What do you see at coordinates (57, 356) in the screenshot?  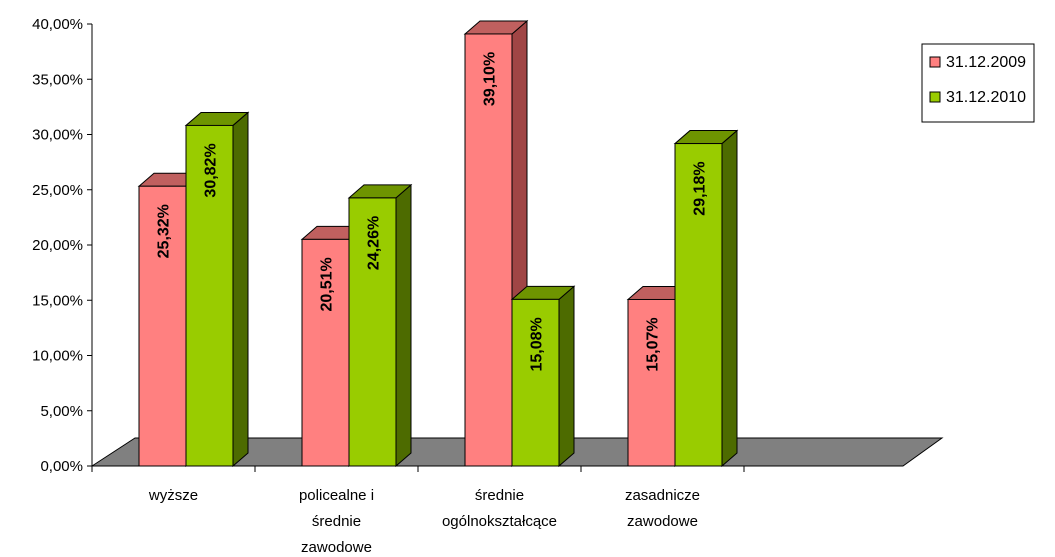 I see `y-tick-label: 10,00%` at bounding box center [57, 356].